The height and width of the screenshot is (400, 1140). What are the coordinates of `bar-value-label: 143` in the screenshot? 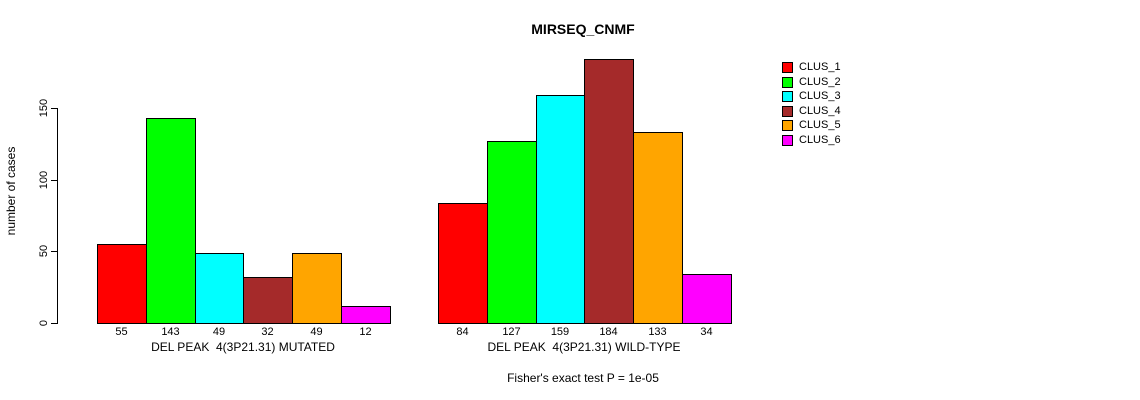 It's located at (170, 332).